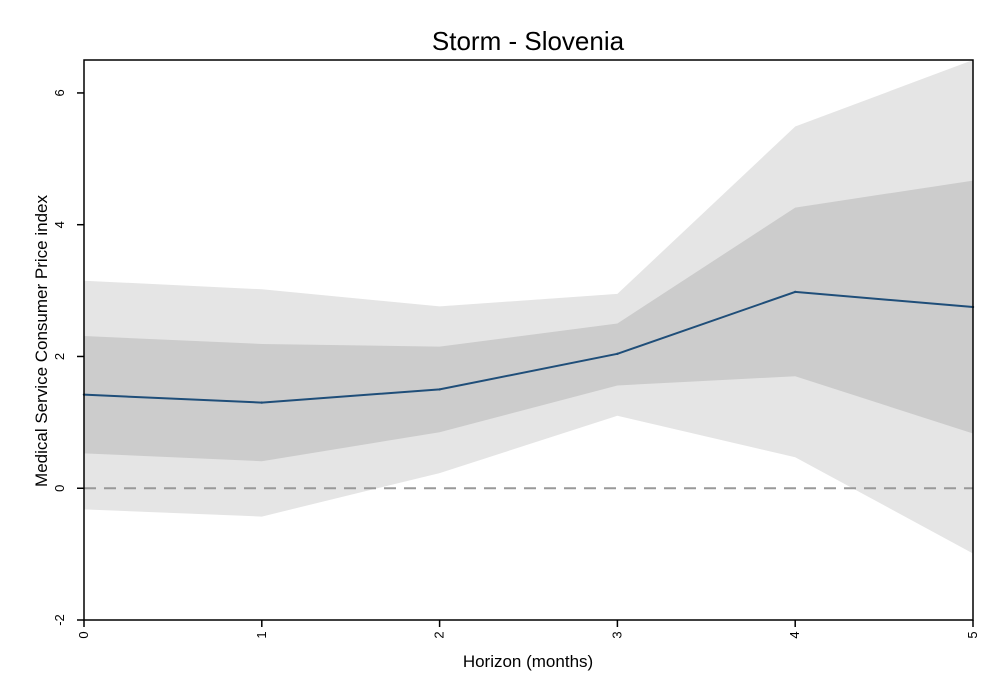  What do you see at coordinates (59, 620) in the screenshot?
I see `y-tick-label: -2` at bounding box center [59, 620].